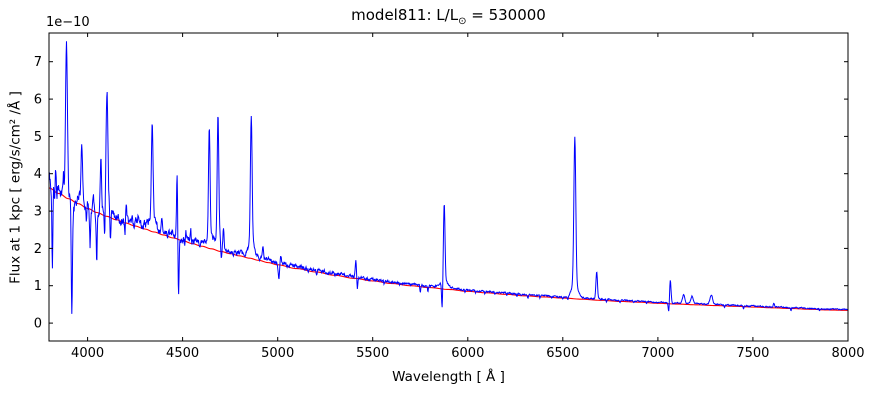 The image size is (880, 400). What do you see at coordinates (38, 137) in the screenshot?
I see `y-tick-label: 5` at bounding box center [38, 137].